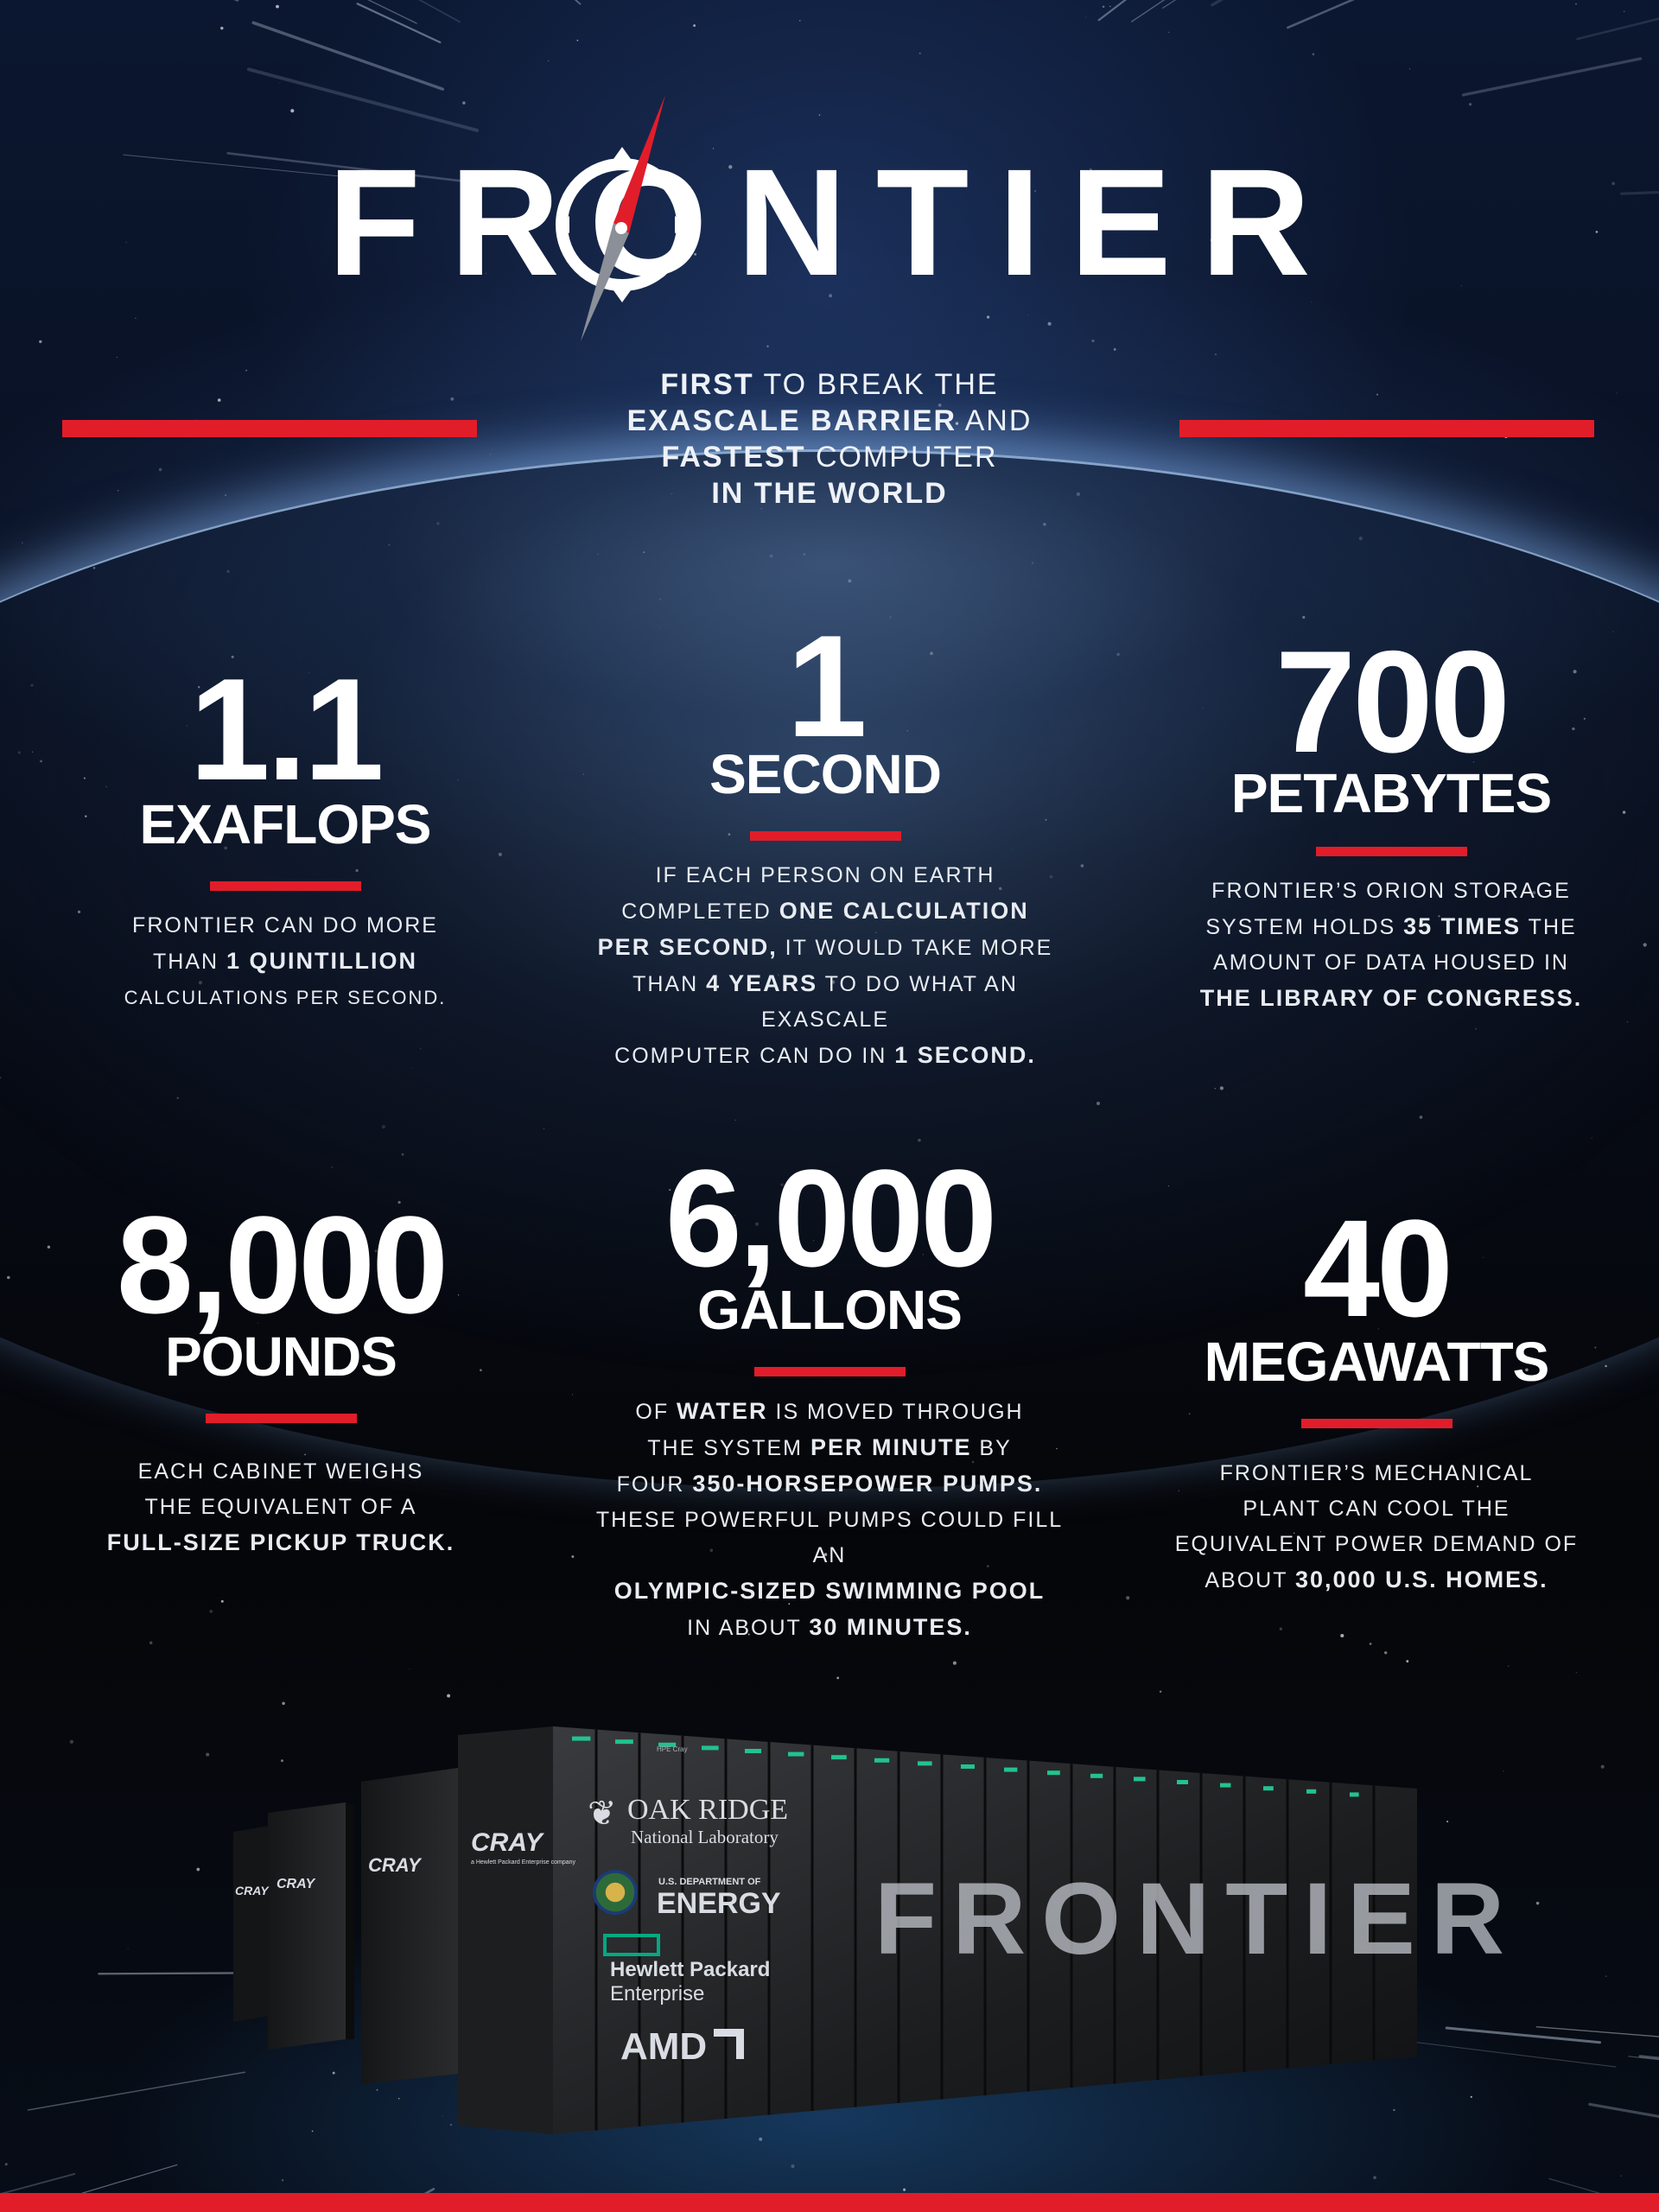 The width and height of the screenshot is (1659, 2212). Describe the element at coordinates (829, 1484) in the screenshot. I see `description-line: FOUR 350-HORSEPOWER PUMPS.` at that location.